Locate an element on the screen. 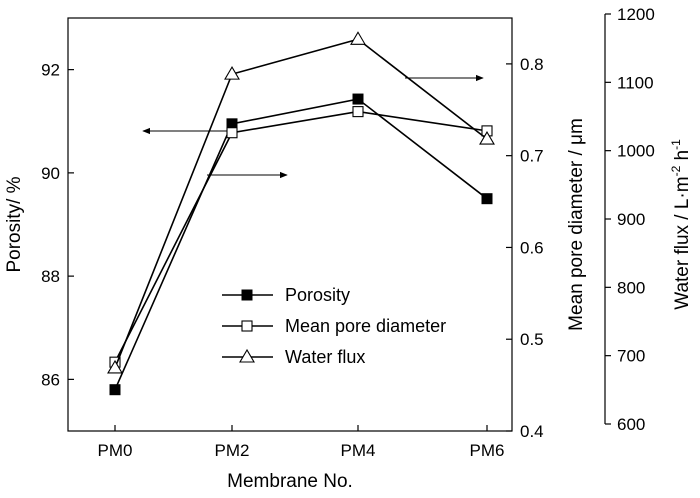 The width and height of the screenshot is (700, 498). left-axis-tick-label: 90 is located at coordinates (50, 173).